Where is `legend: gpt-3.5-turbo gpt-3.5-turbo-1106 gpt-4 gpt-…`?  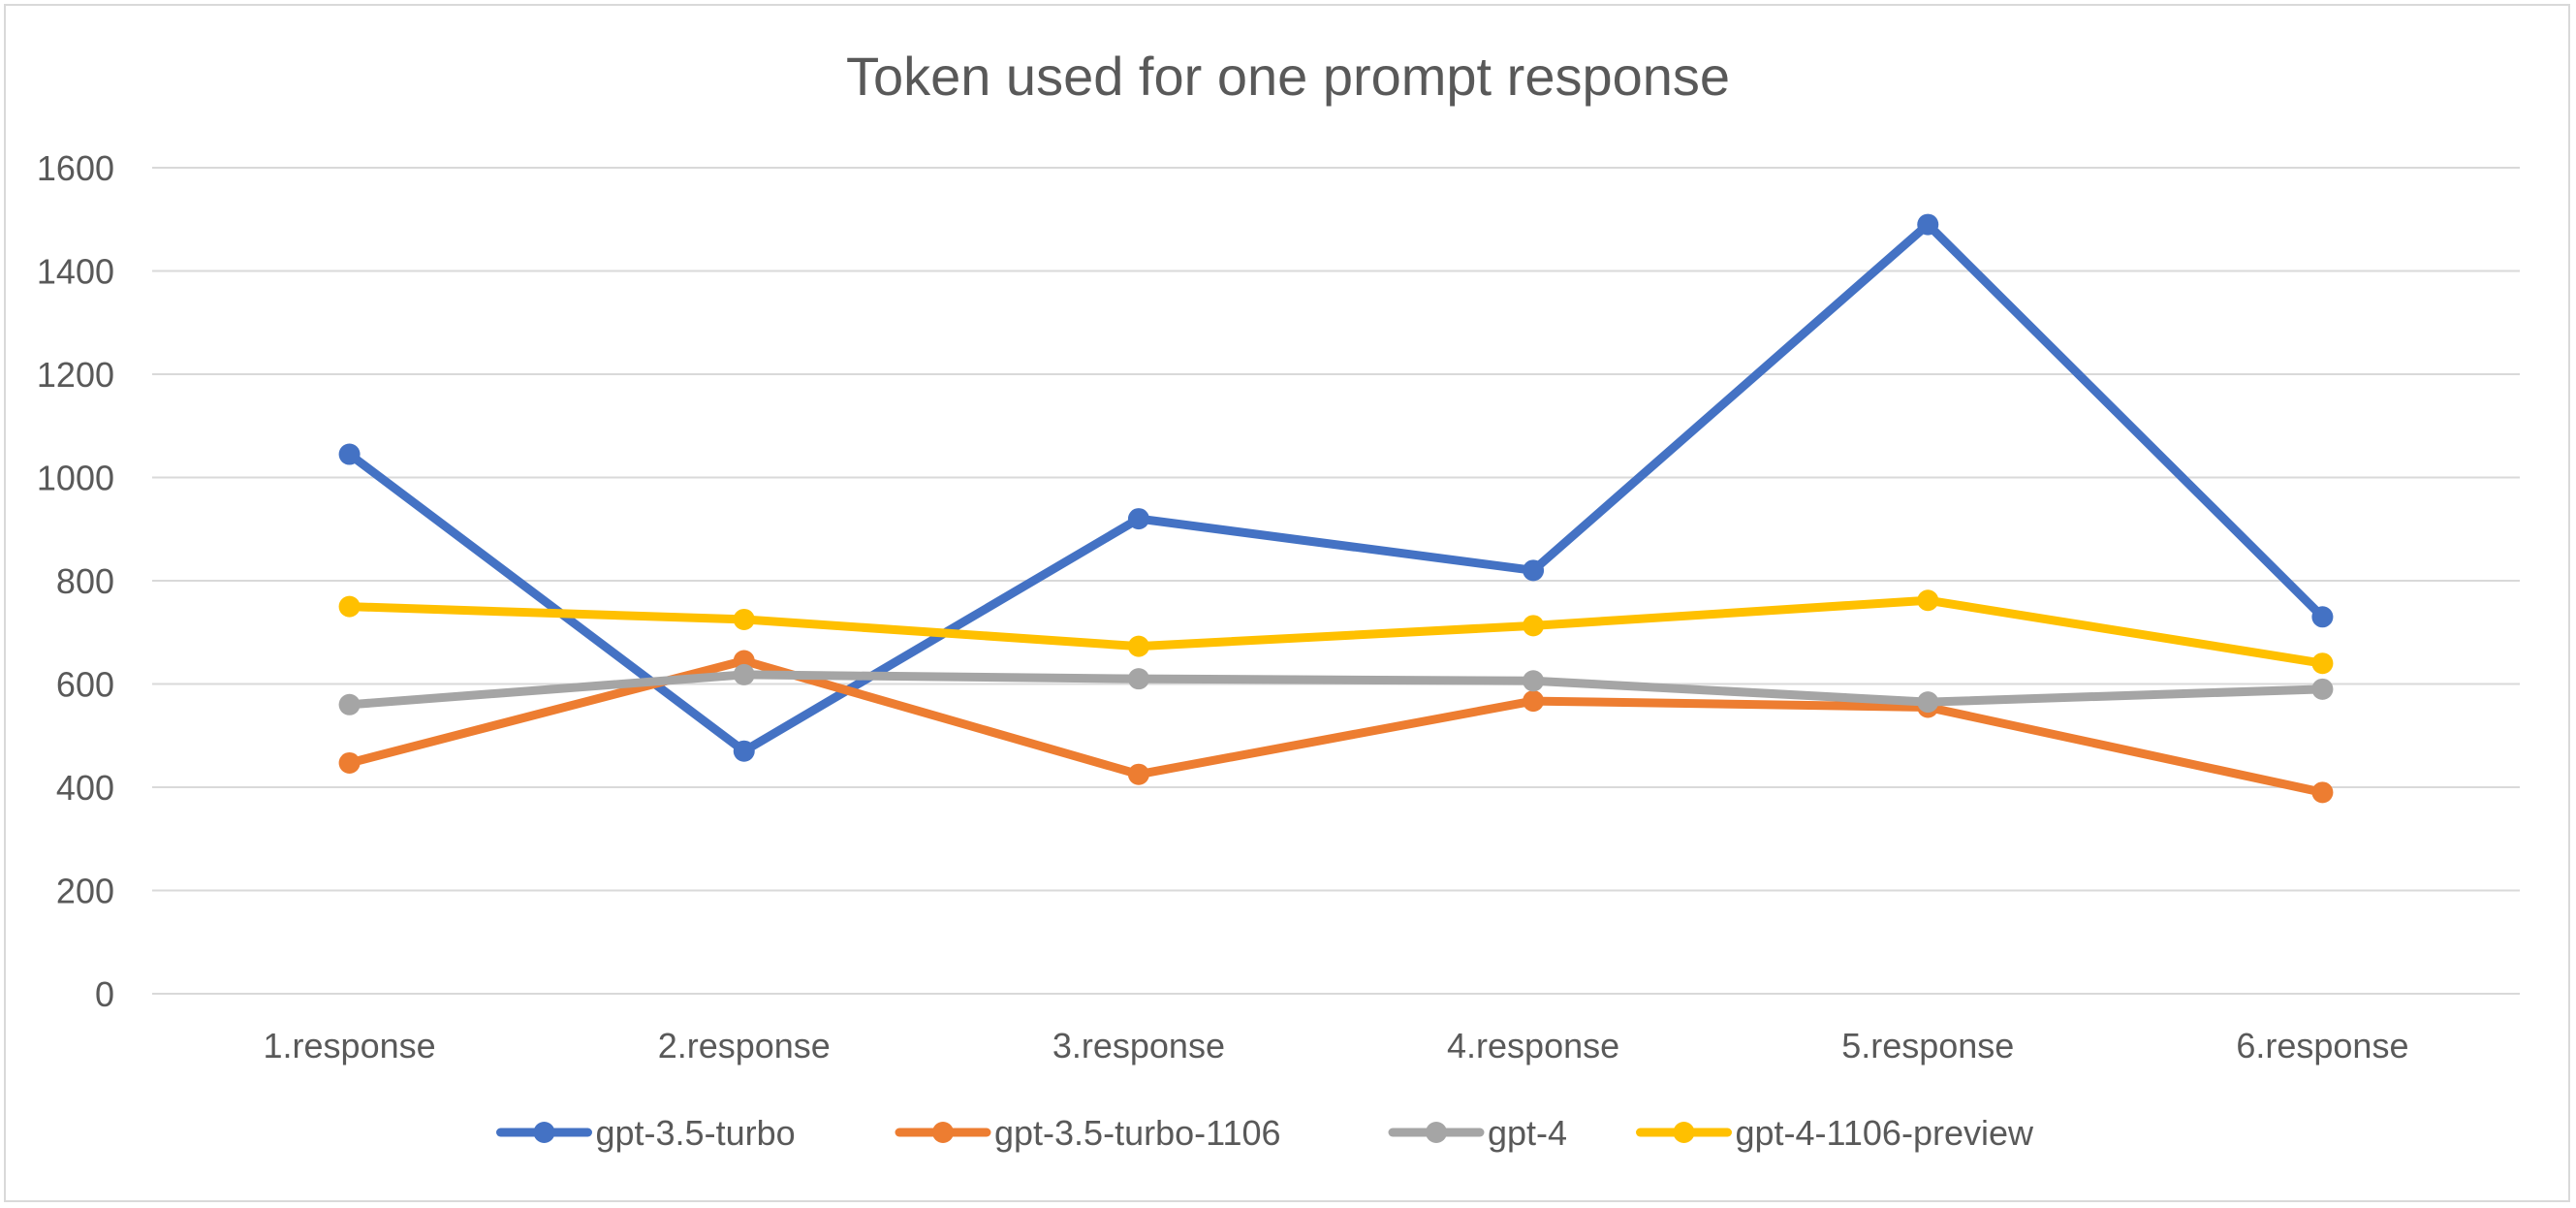 legend: gpt-3.5-turbo gpt-3.5-turbo-1106 gpt-4 gpt-… is located at coordinates (1265, 1133).